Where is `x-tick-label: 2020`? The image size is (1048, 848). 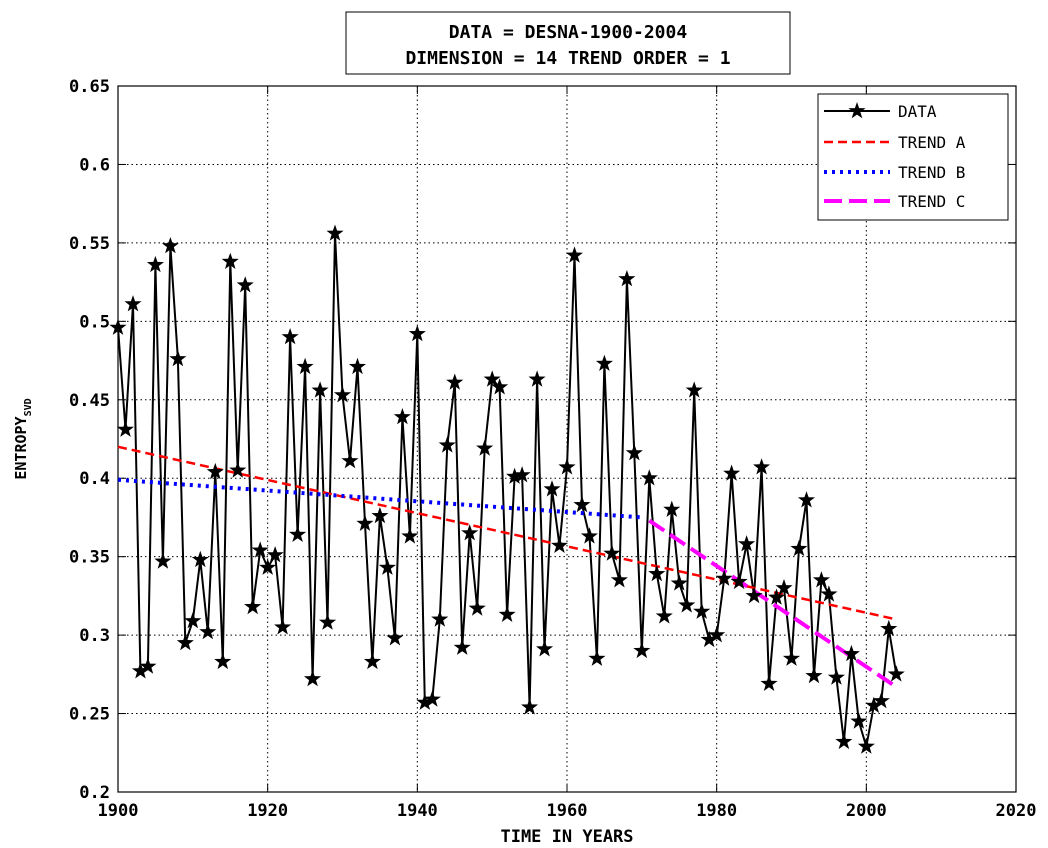
x-tick-label: 2020 is located at coordinates (1016, 811).